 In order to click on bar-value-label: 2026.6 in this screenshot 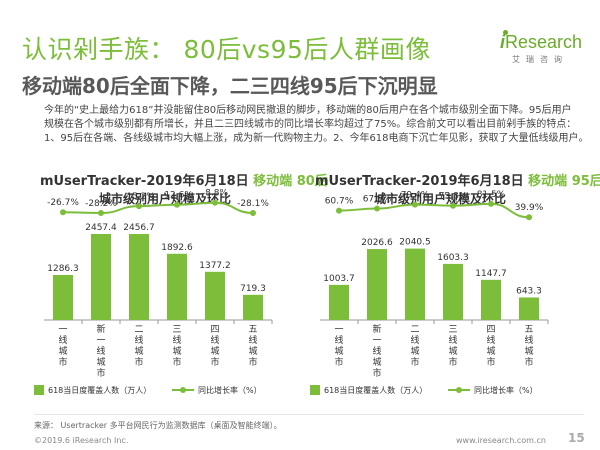, I will do `click(377, 243)`.